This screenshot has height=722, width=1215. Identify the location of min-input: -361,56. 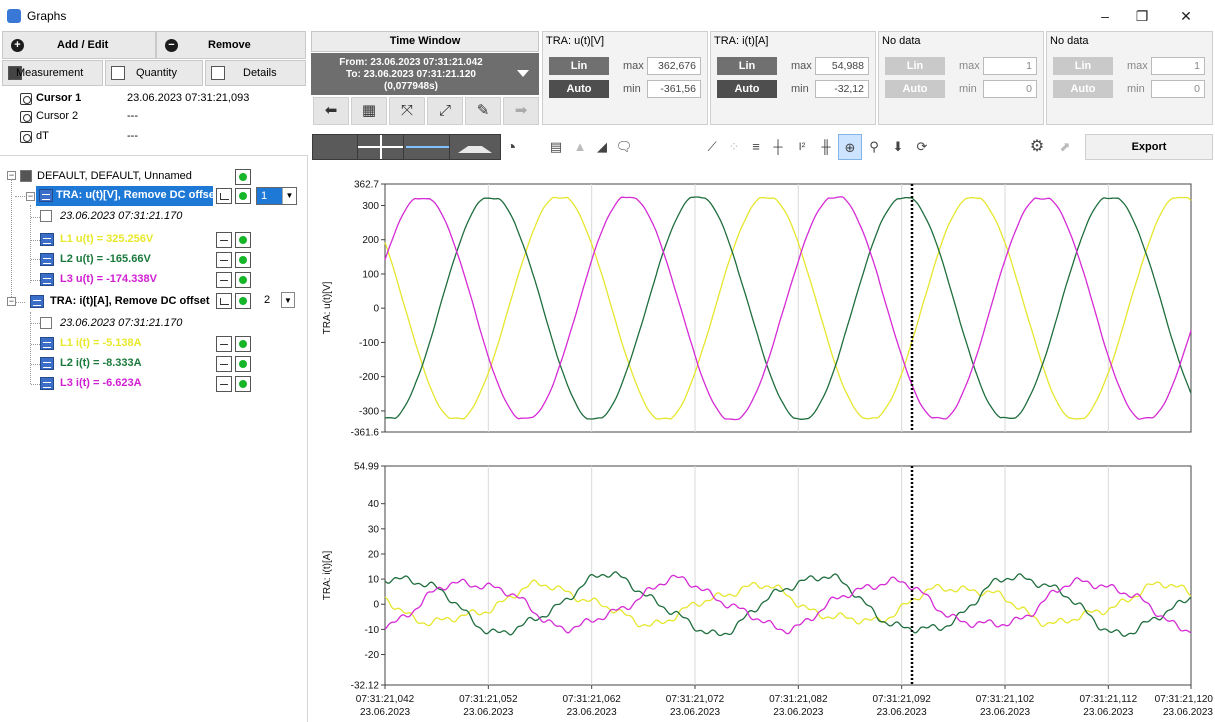
(674, 89).